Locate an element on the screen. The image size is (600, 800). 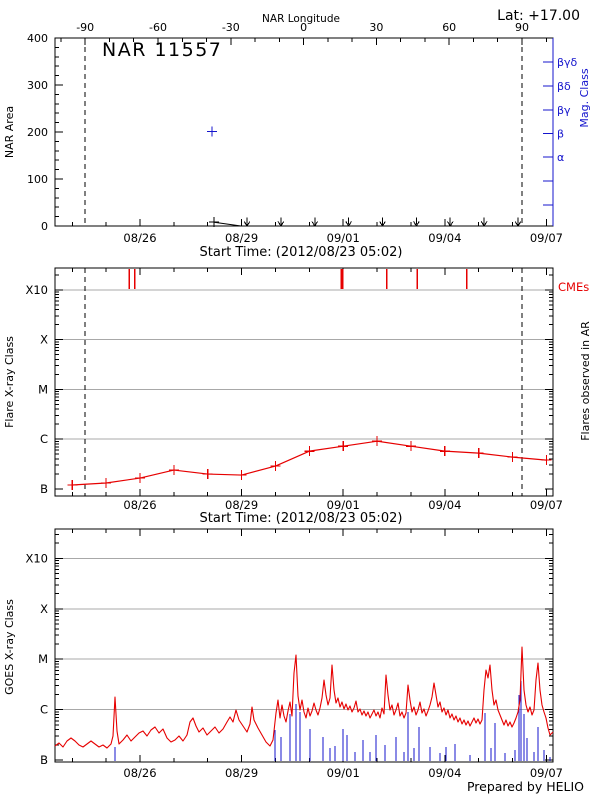
longitude-axis-title: NAR Longitude is located at coordinates (301, 19).